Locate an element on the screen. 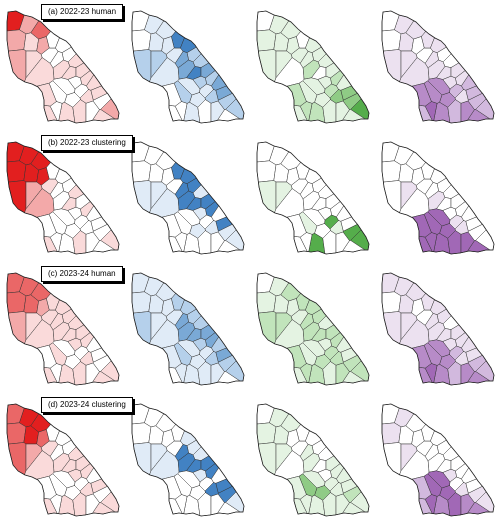 This screenshot has height=524, width=500. row-label-2: (b) 2022-23 clustering is located at coordinates (87, 143).